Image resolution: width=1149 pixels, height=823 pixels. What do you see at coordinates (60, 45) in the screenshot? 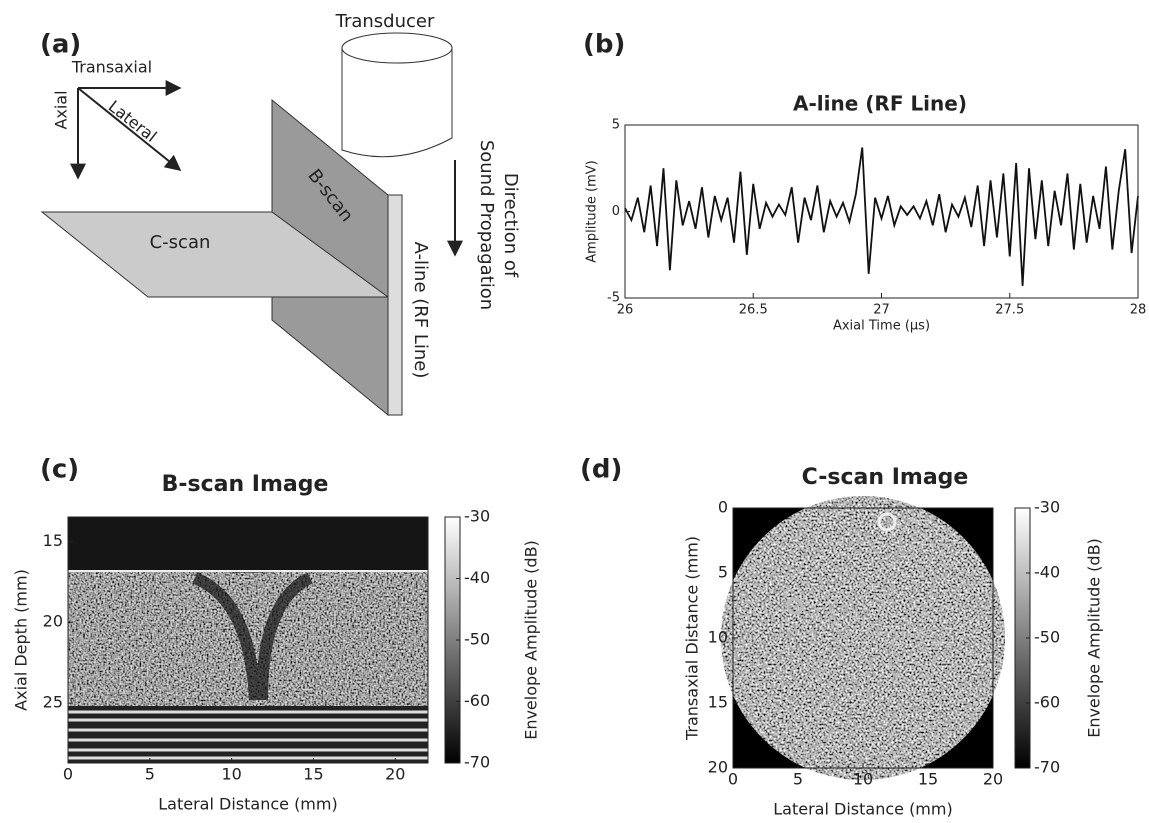
I see `panel-label: (a)` at bounding box center [60, 45].